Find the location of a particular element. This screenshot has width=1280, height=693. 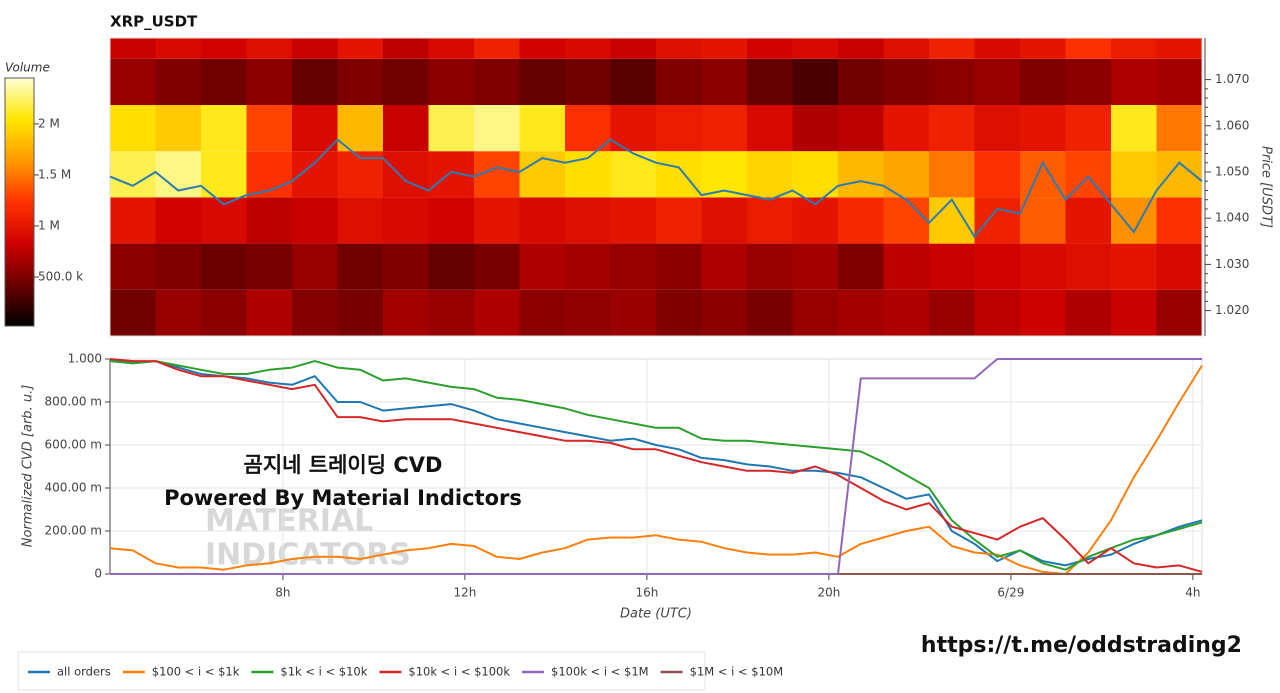

colorbar-tick-label: 500.0 k is located at coordinates (60, 277).